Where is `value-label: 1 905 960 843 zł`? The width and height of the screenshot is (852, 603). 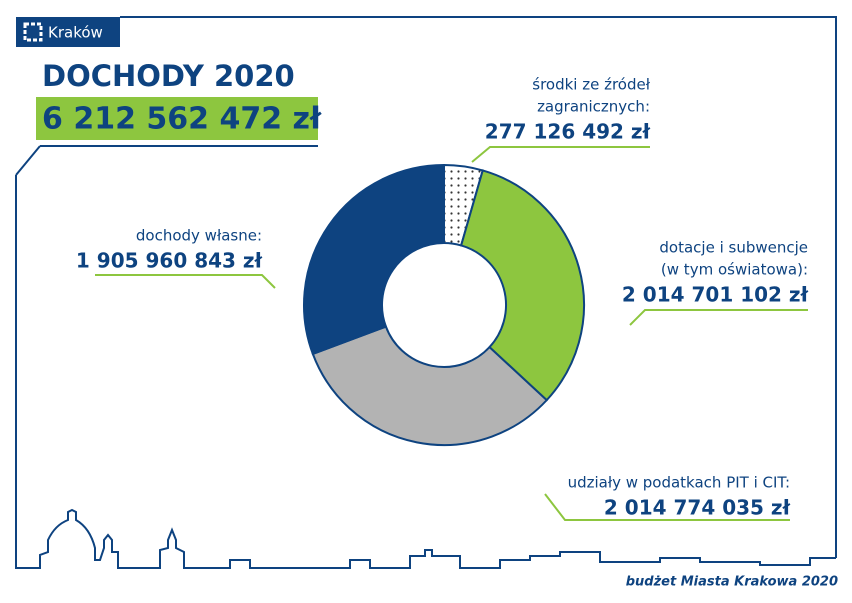 value-label: 1 905 960 843 zł is located at coordinates (169, 261).